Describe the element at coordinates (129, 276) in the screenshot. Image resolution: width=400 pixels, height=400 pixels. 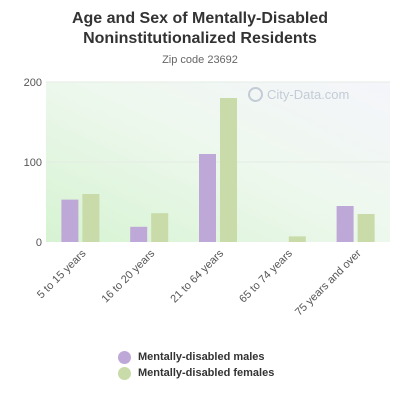
I see `x-tick-label: 16 to 20 years` at that location.